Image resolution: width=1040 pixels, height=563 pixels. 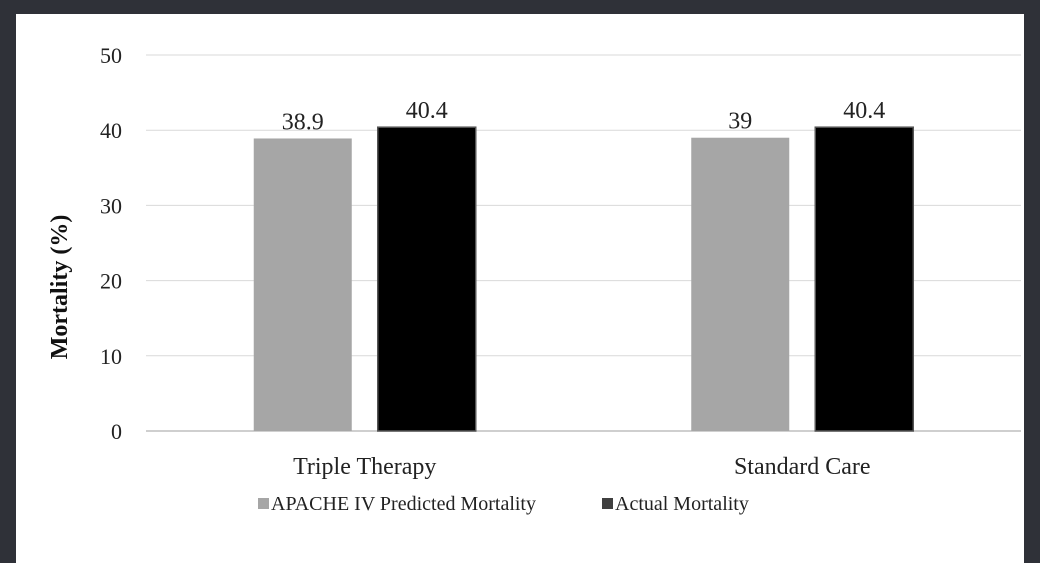 I want to click on y-axis-label: Mortality (%), so click(x=60, y=287).